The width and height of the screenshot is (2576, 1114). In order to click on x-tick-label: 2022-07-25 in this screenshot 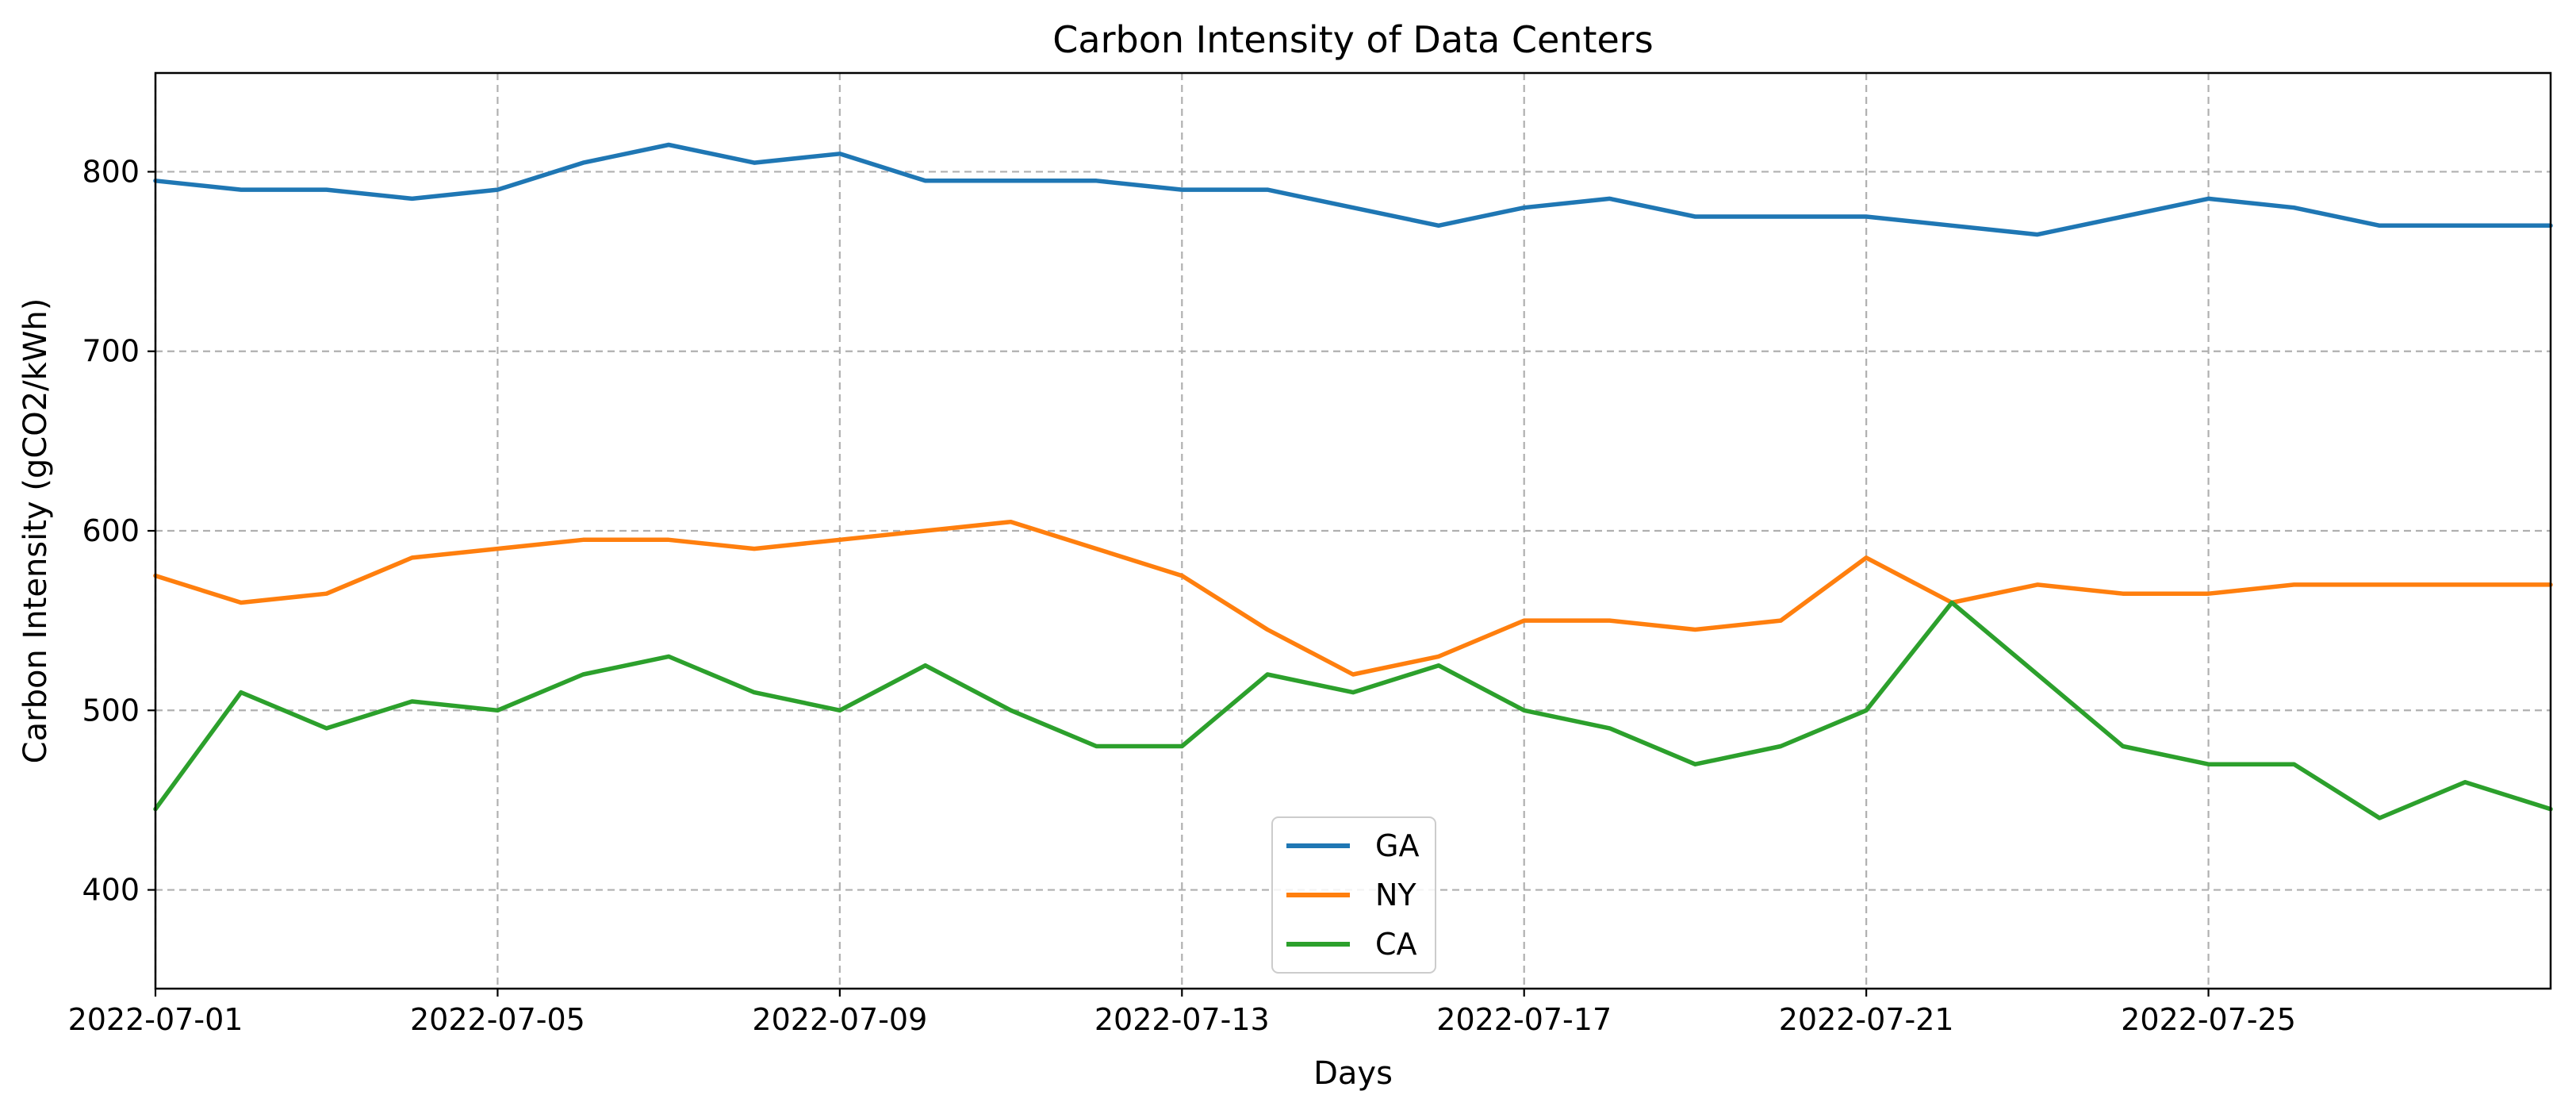, I will do `click(2209, 1019)`.